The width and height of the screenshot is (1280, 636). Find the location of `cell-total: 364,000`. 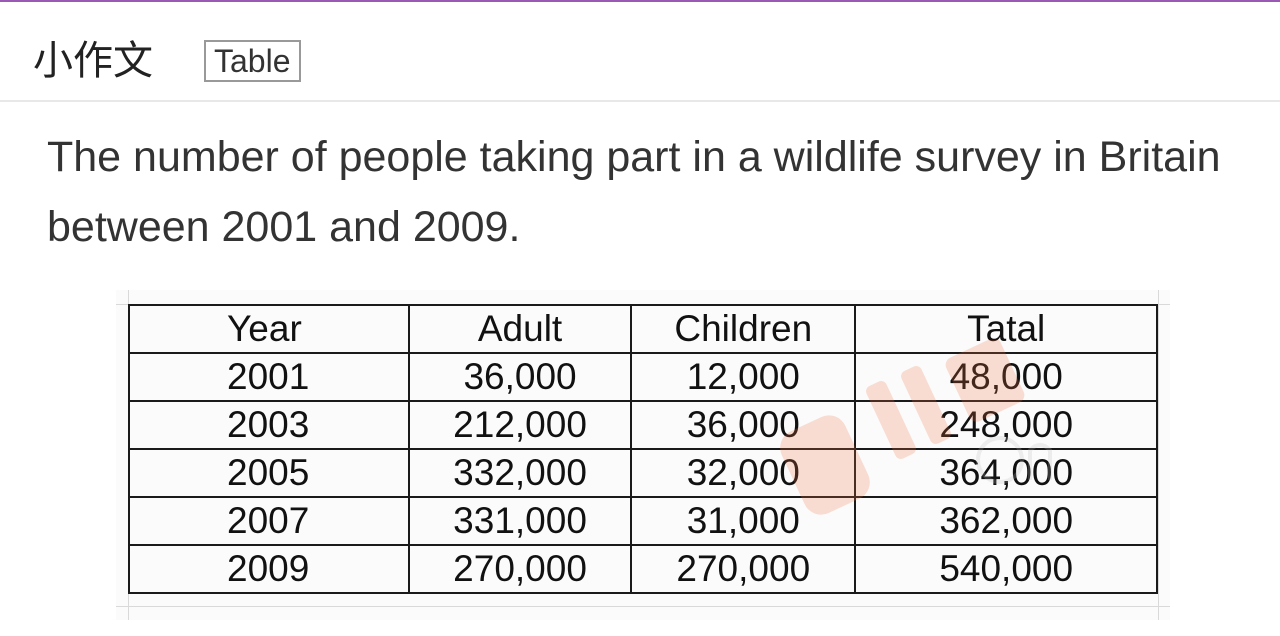

cell-total: 364,000 is located at coordinates (1006, 473).